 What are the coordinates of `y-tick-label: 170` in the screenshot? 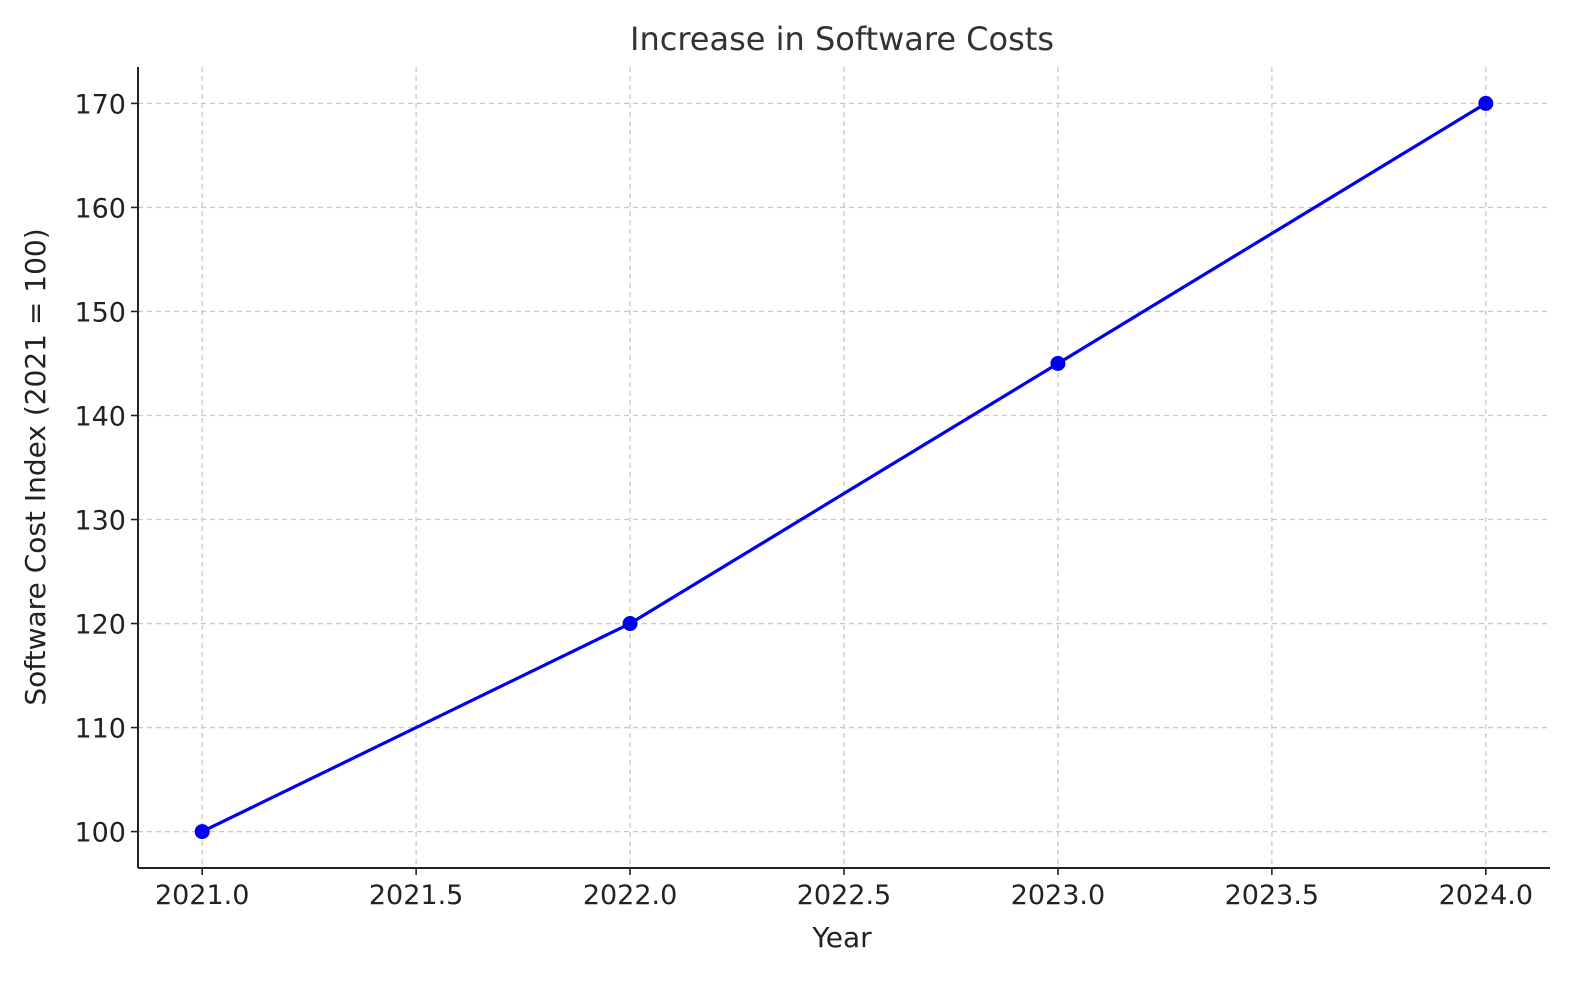 It's located at (100, 104).